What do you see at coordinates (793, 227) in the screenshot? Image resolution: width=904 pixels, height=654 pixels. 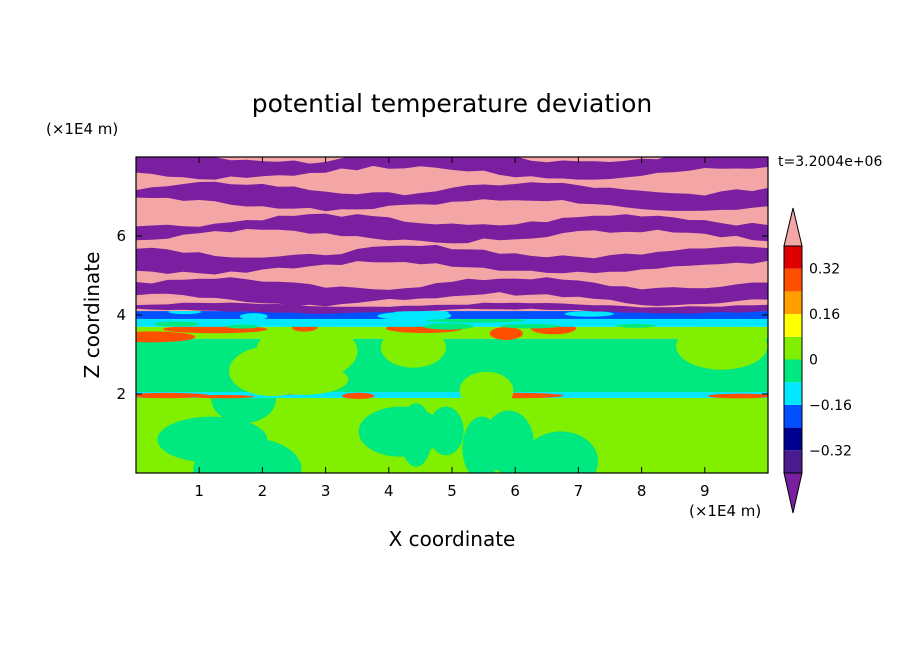 I see `colorbar-over-triangle` at bounding box center [793, 227].